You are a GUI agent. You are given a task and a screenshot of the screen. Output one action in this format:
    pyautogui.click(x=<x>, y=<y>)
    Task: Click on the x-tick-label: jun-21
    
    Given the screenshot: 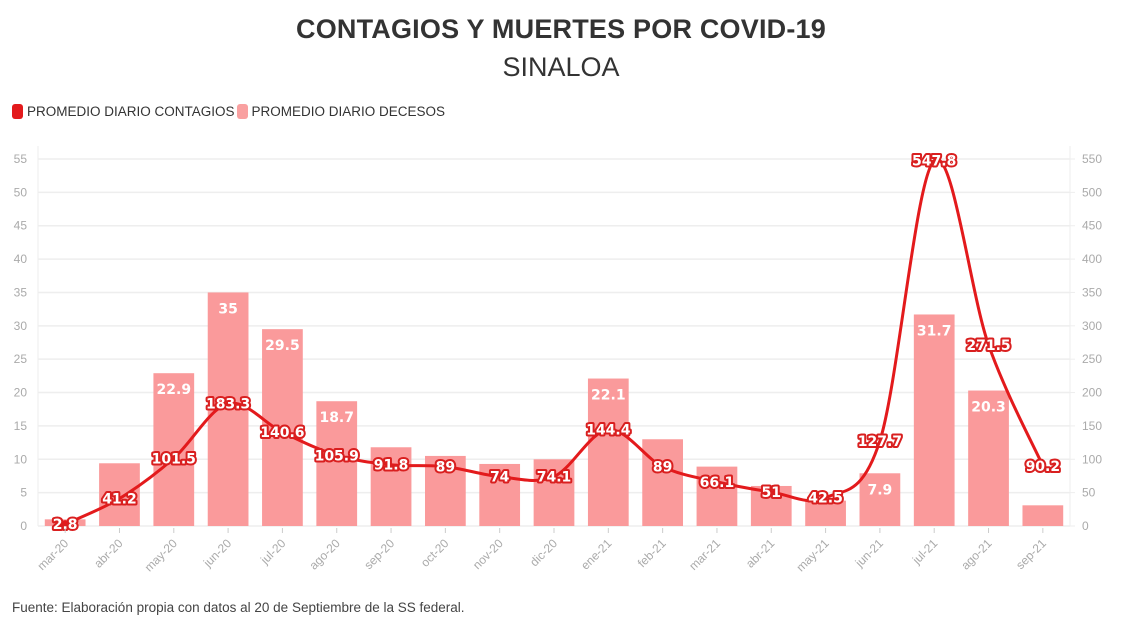 What is the action you would take?
    pyautogui.click(x=869, y=553)
    